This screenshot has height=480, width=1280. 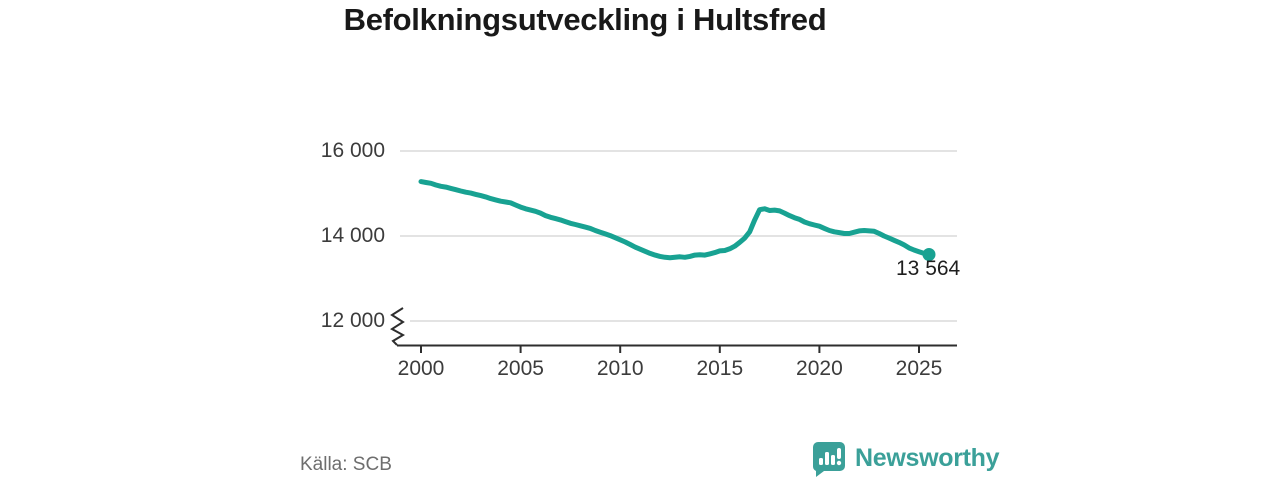 I want to click on population-line, so click(x=675, y=220).